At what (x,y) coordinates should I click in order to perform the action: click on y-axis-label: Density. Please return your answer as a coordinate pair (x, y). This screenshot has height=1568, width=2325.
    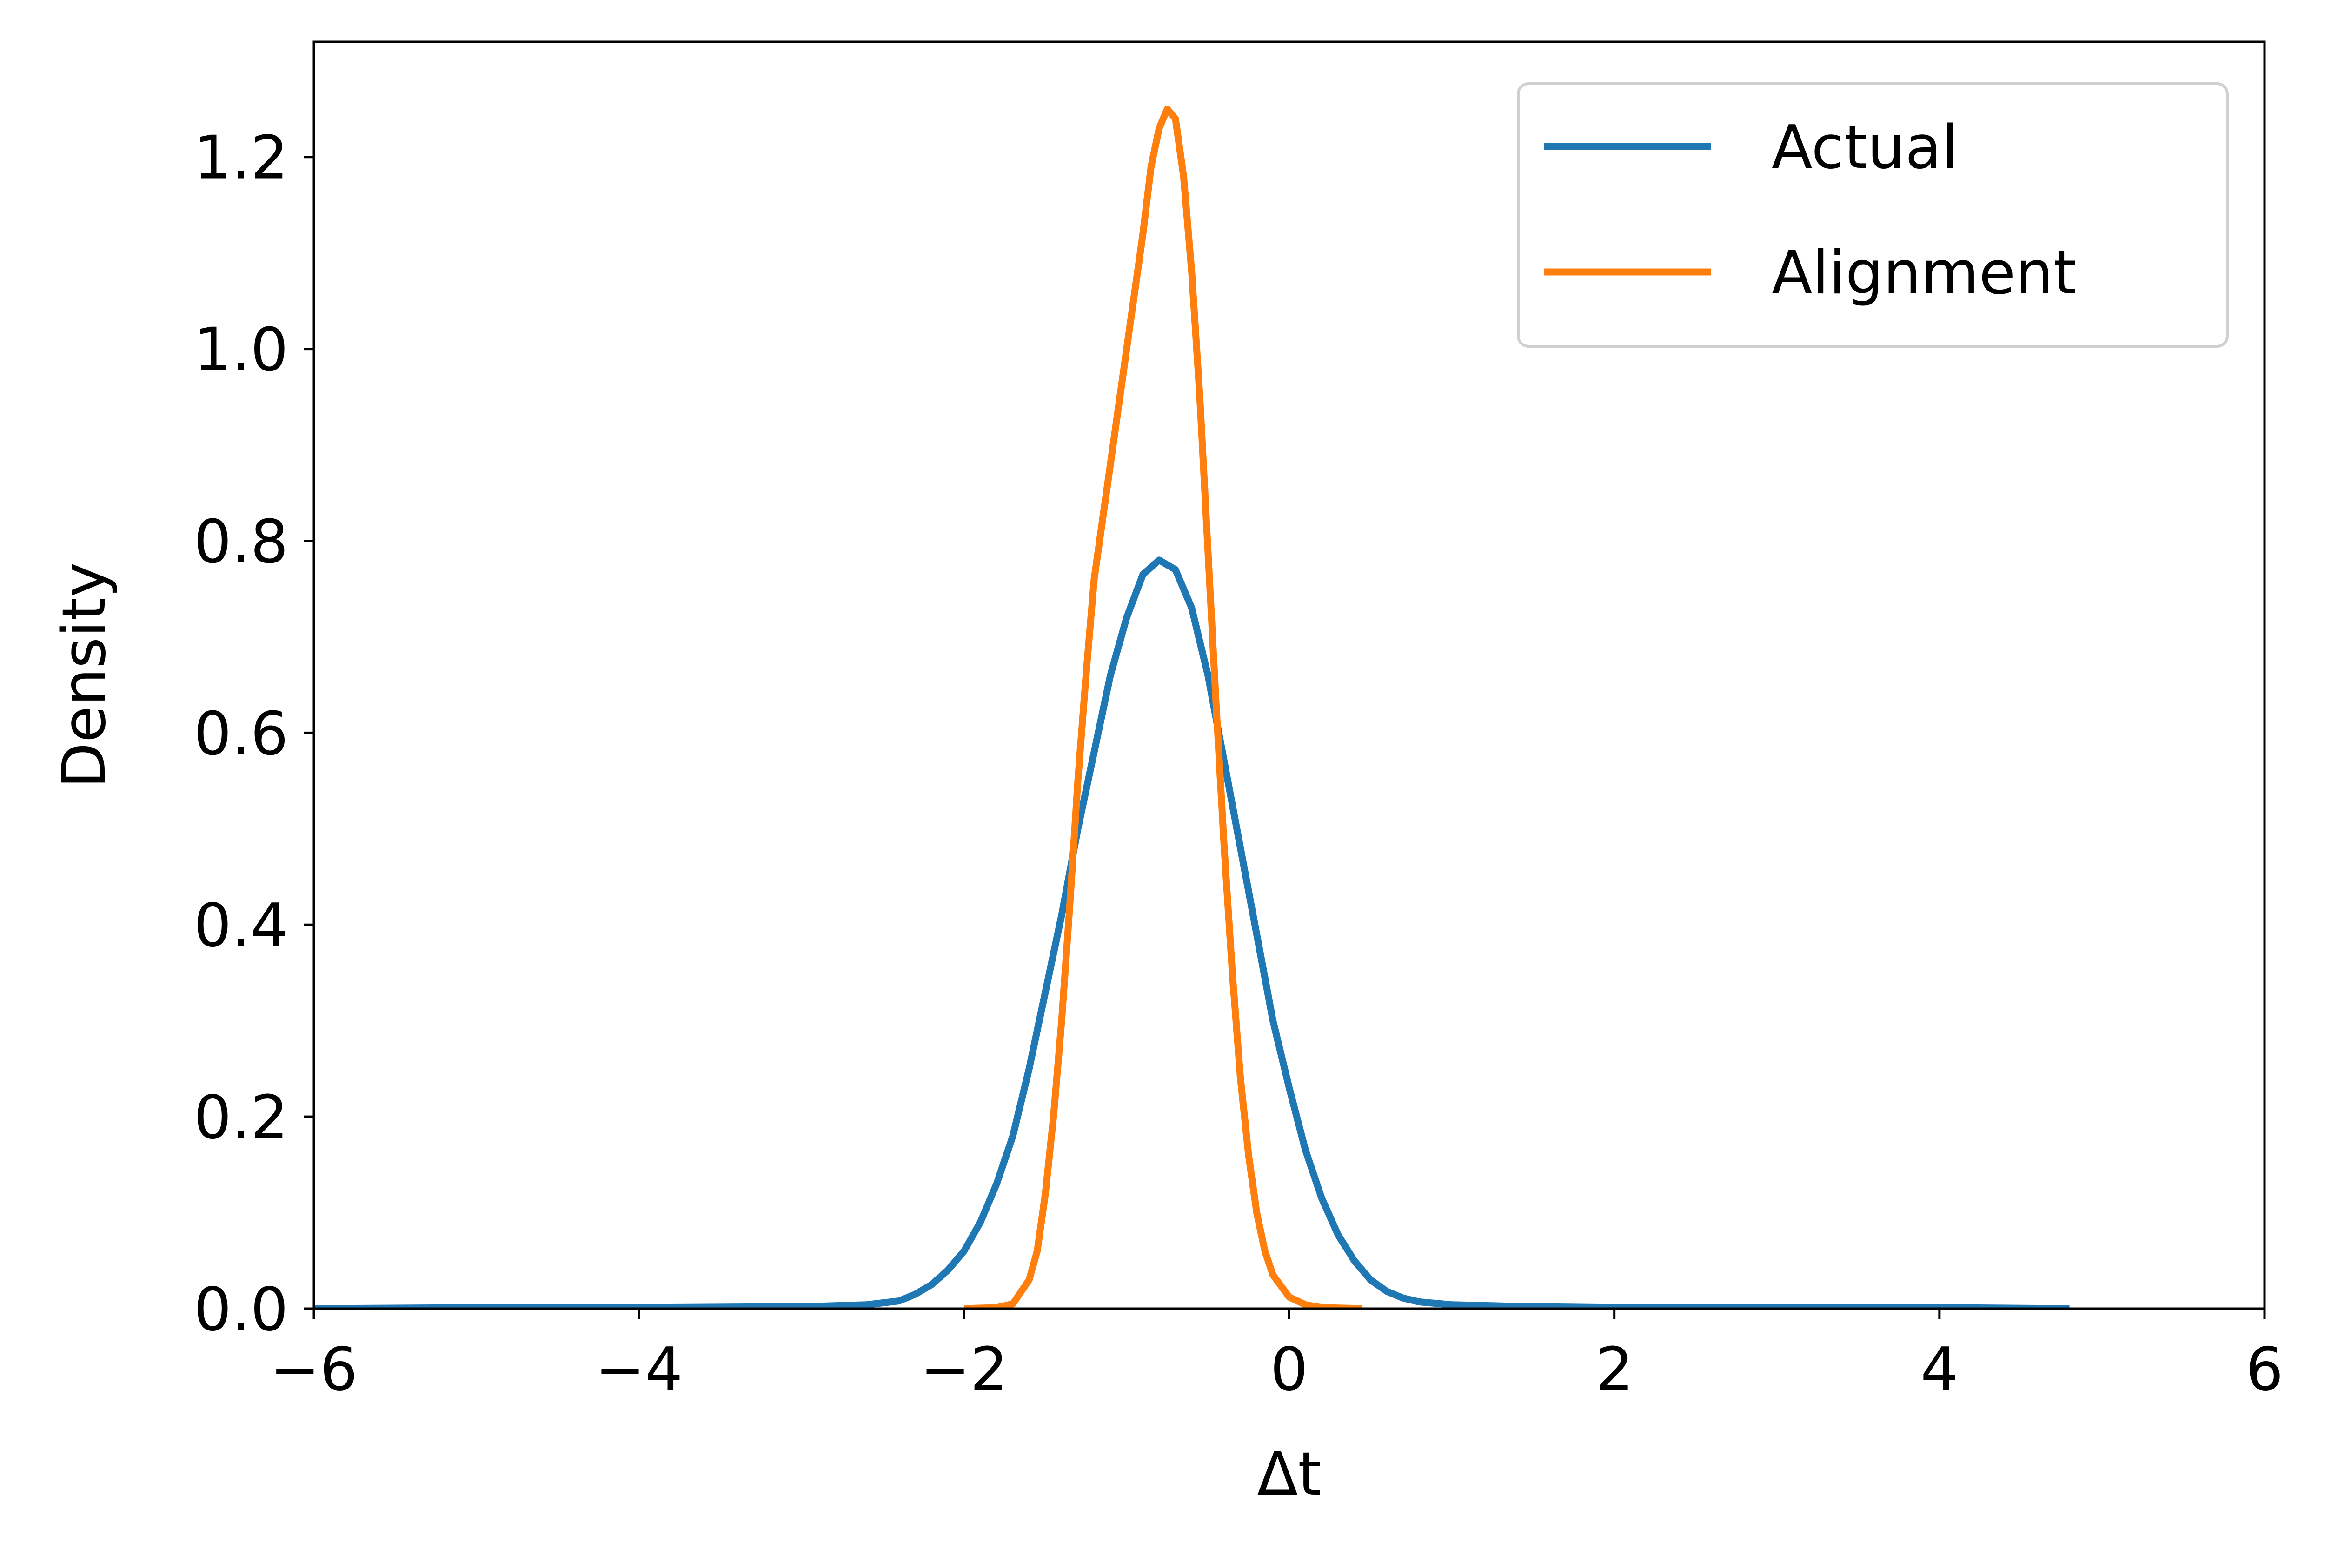
    Looking at the image, I should click on (84, 675).